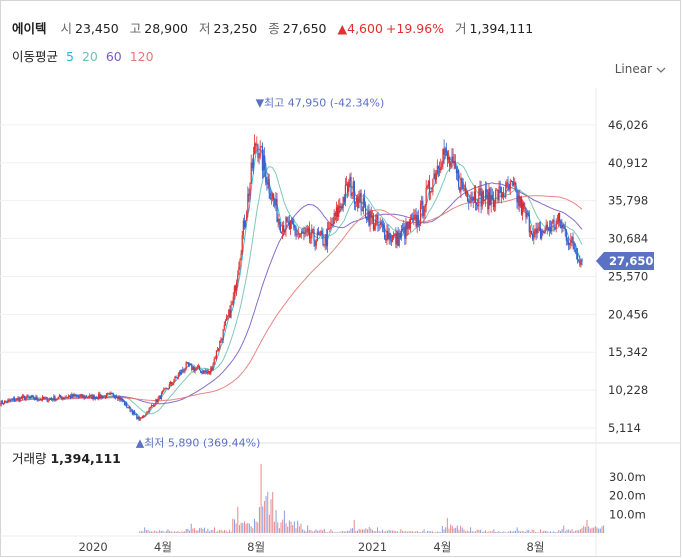 Image resolution: width=682 pixels, height=558 pixels. I want to click on ma-20-label: 20, so click(89, 56).